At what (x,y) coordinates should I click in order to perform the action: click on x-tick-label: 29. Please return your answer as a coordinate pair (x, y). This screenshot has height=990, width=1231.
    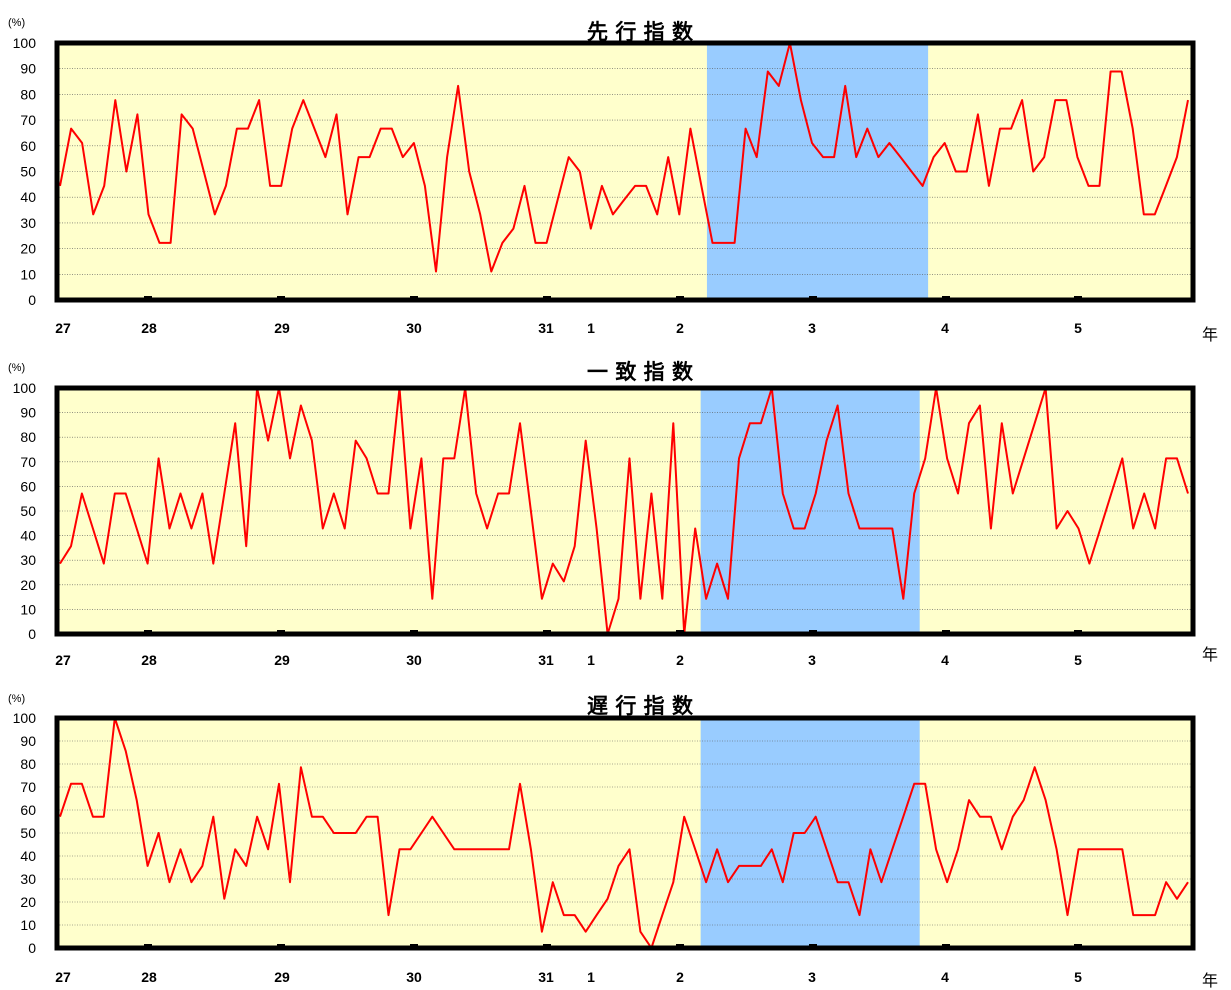
    Looking at the image, I should click on (282, 977).